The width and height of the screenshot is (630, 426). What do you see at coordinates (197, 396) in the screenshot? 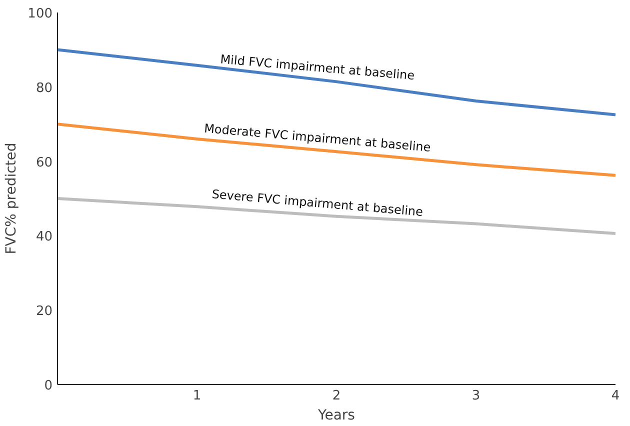
I see `x-tick-label: 1` at bounding box center [197, 396].